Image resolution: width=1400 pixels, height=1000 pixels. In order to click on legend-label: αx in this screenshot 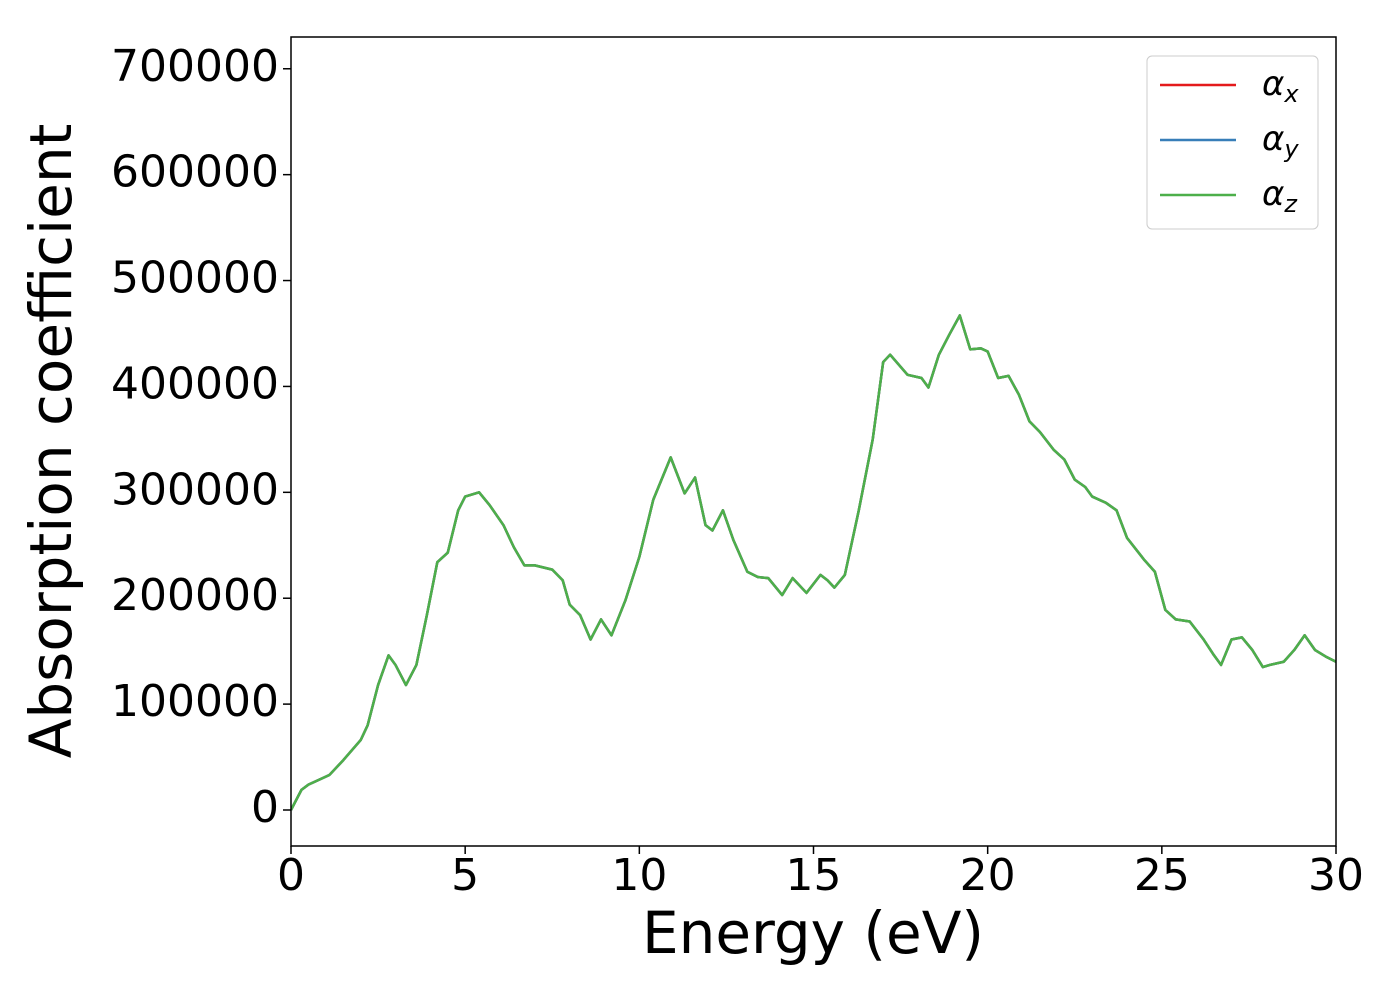, I will do `click(1280, 86)`.